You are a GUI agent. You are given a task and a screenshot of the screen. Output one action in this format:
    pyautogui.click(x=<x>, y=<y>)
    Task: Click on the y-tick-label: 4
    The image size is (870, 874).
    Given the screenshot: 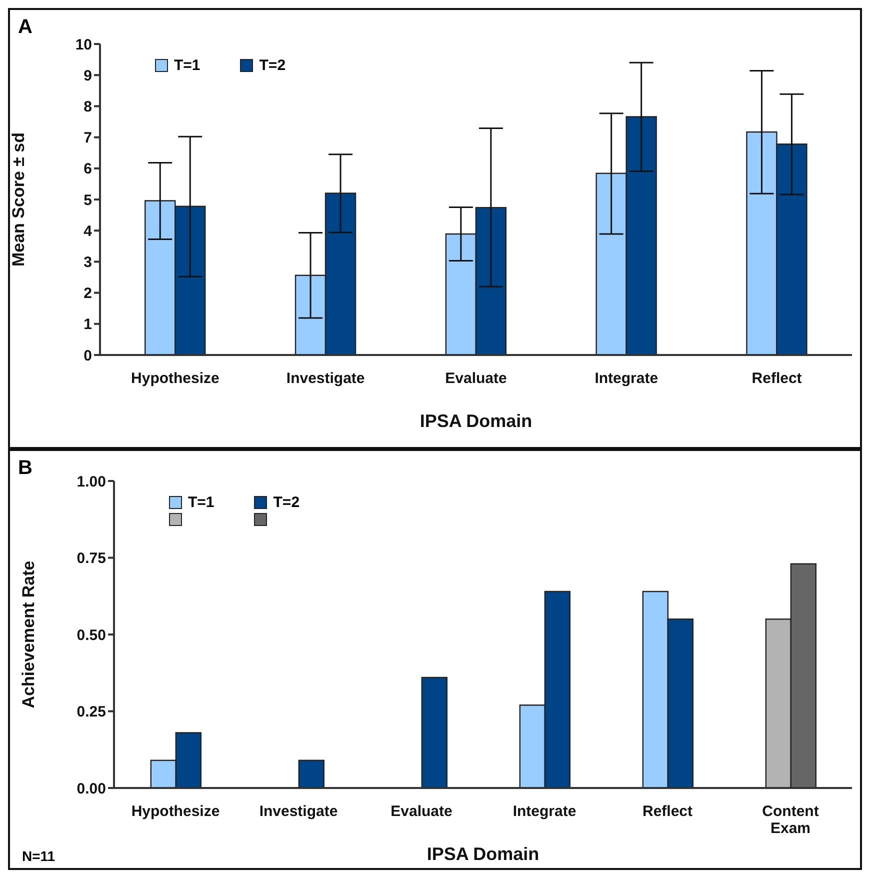 What is the action you would take?
    pyautogui.click(x=88, y=231)
    